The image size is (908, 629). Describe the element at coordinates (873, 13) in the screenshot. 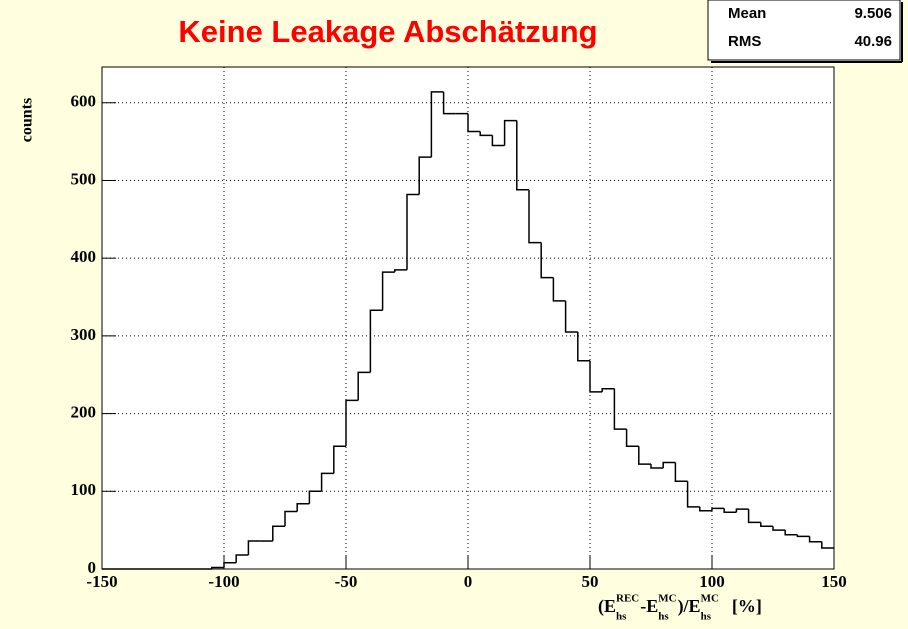

I see `stats-value: 9.506` at that location.